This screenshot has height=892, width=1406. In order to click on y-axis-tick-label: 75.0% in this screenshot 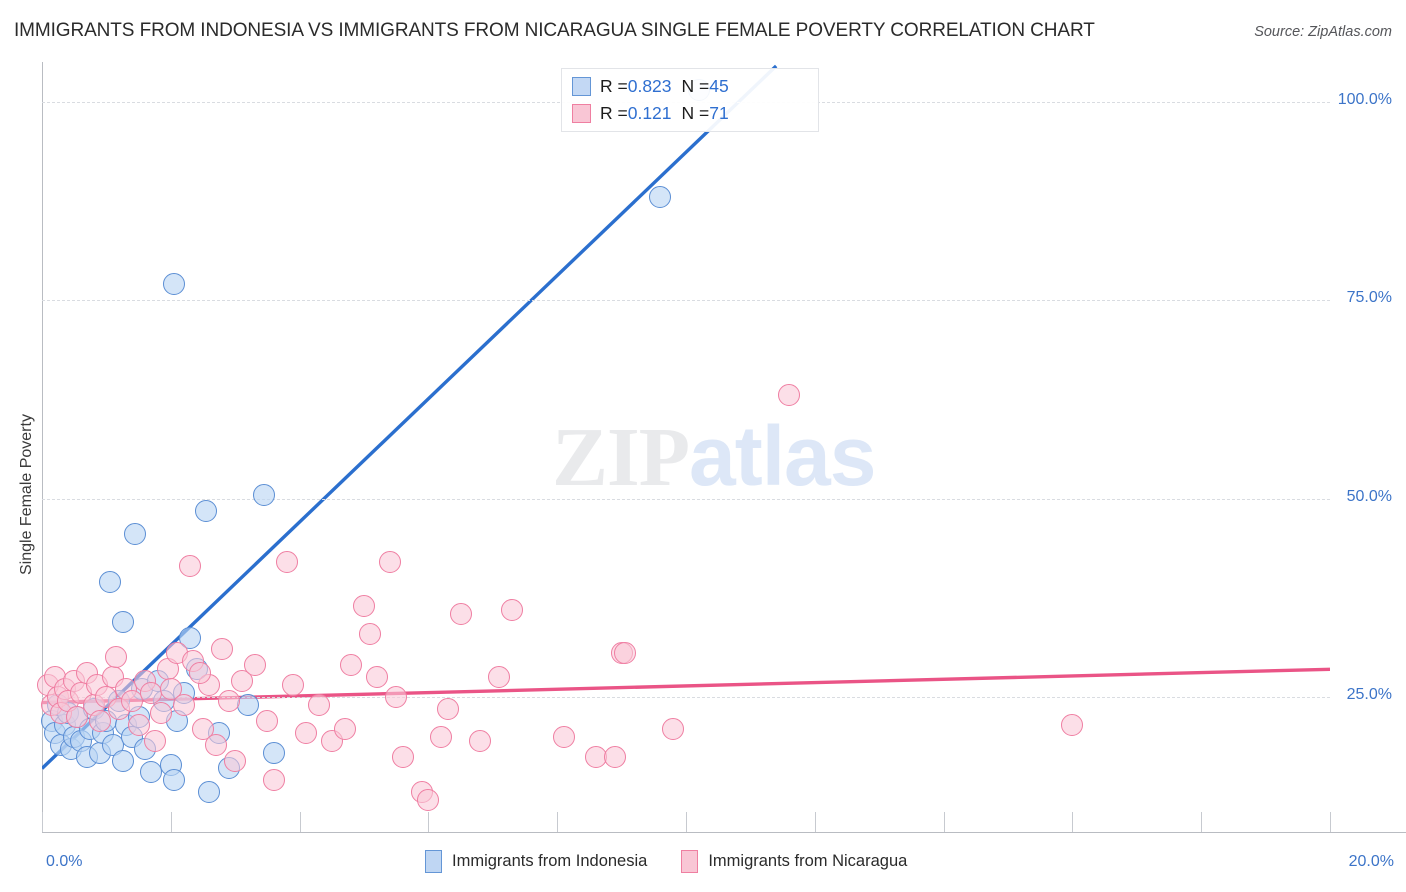, I will do `click(1369, 298)`.